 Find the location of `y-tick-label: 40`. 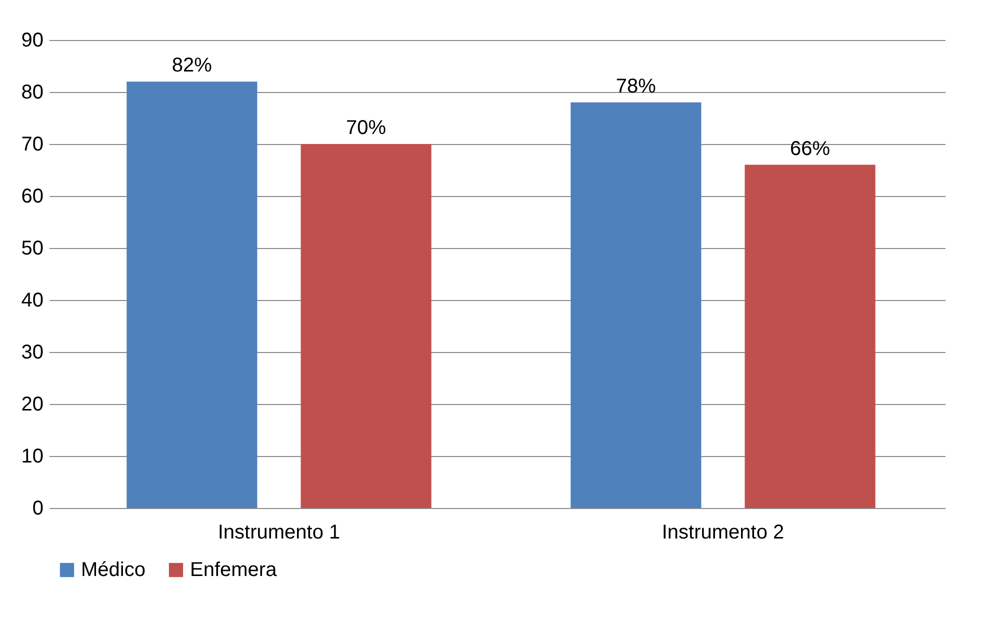

y-tick-label: 40 is located at coordinates (32, 301).